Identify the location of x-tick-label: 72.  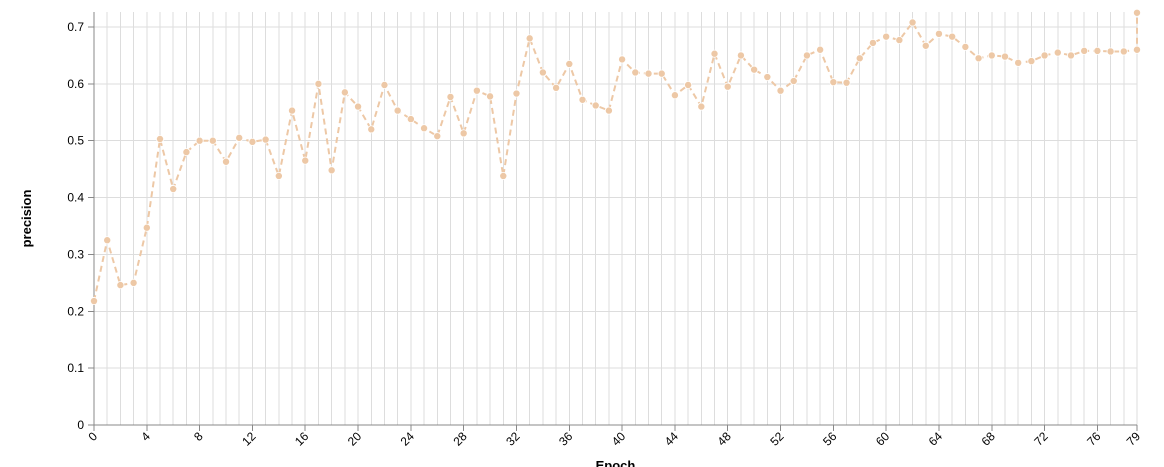
(1041, 439).